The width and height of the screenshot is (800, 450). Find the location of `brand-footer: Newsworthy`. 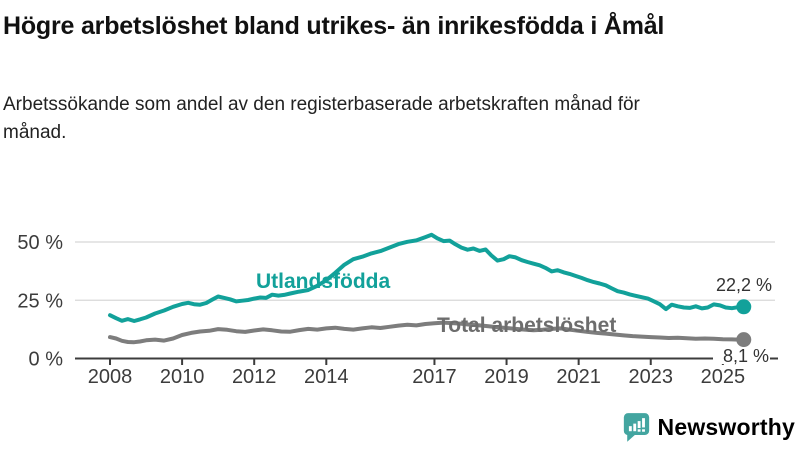

brand-footer: Newsworthy is located at coordinates (709, 427).